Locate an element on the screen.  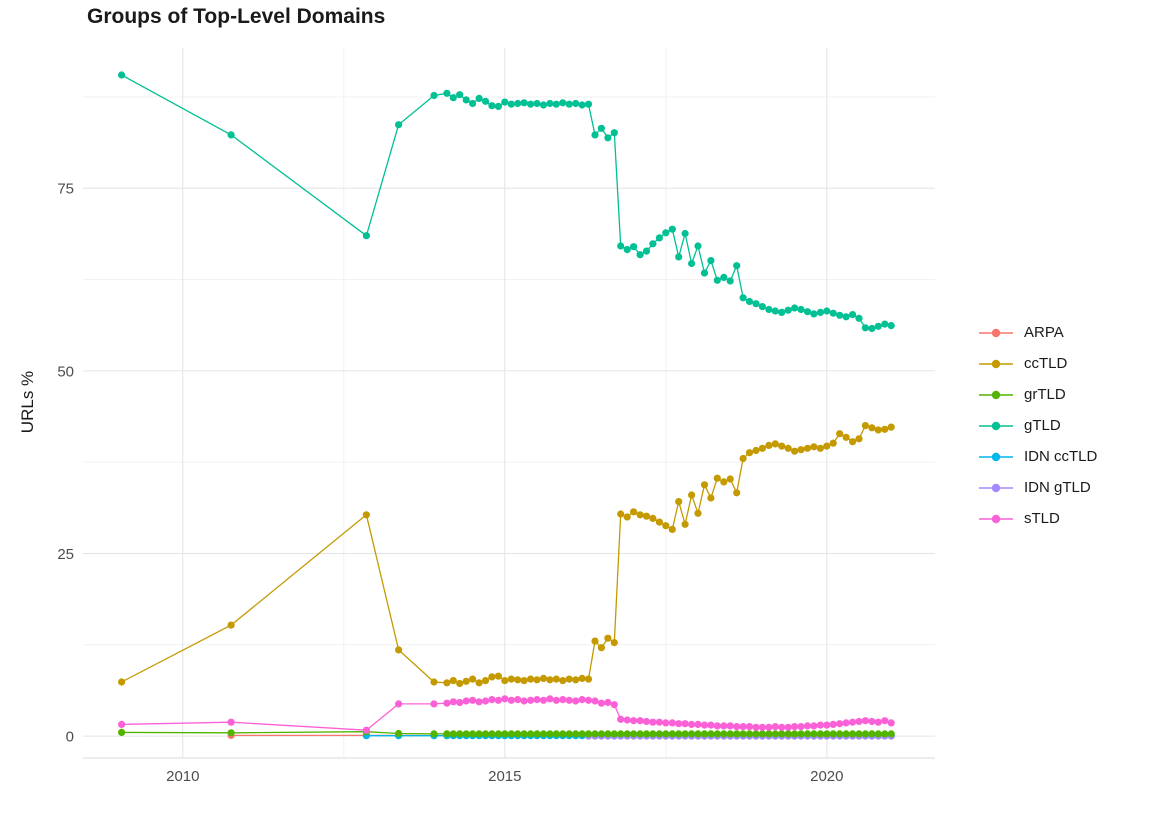
y-tick-label-75: 75 is located at coordinates (65, 189).